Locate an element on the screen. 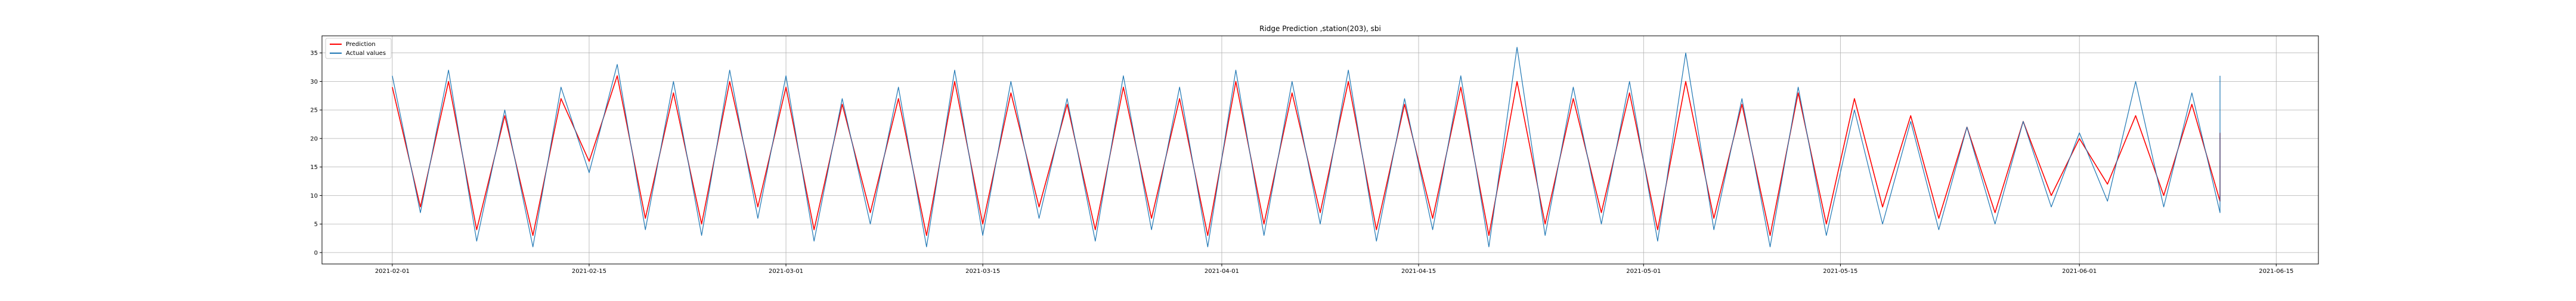 Image resolution: width=2576 pixels, height=301 pixels. x-tick-label: 2021-02-15 is located at coordinates (589, 271).